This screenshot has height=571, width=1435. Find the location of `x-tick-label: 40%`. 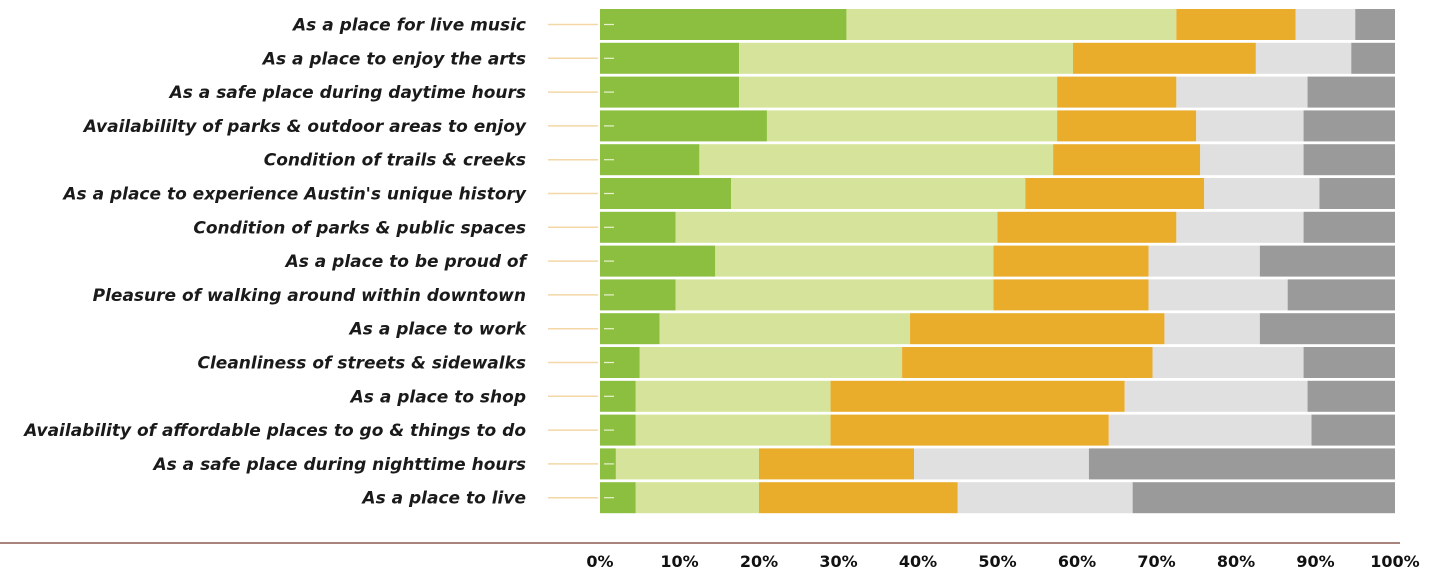

x-tick-label: 40% is located at coordinates (918, 561).